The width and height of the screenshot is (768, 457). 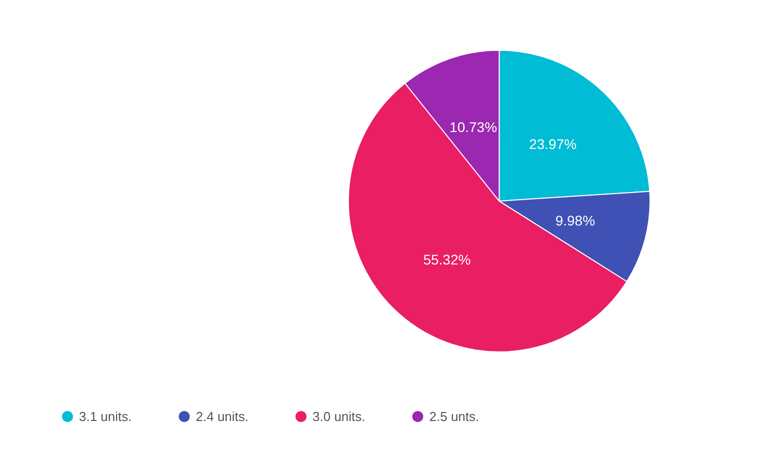 What do you see at coordinates (474, 127) in the screenshot?
I see `data-label: 10.73%` at bounding box center [474, 127].